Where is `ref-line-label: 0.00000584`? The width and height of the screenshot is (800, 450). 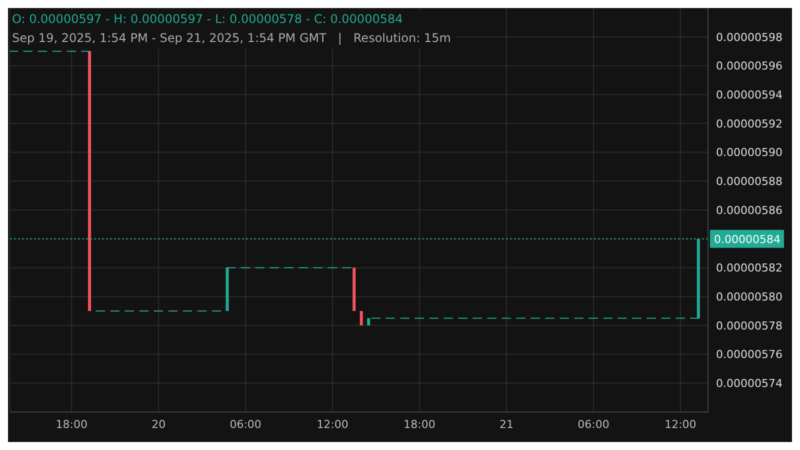
ref-line-label: 0.00000584 is located at coordinates (747, 239).